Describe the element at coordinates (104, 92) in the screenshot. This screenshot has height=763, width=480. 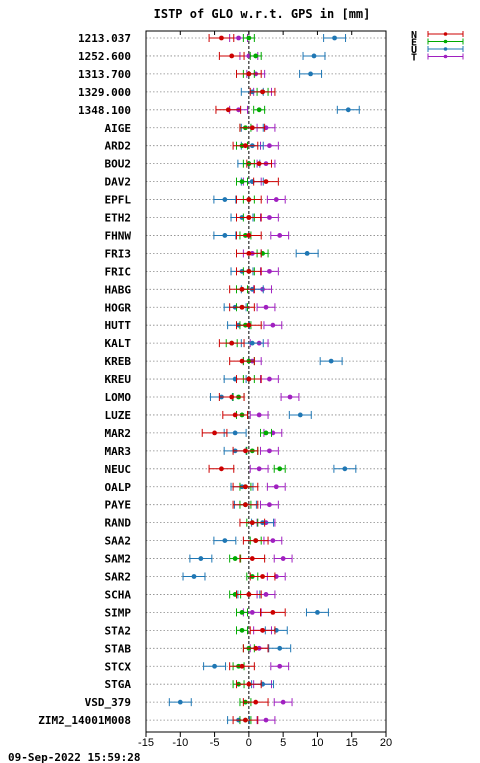
I see `row-label: 1329.000` at that location.